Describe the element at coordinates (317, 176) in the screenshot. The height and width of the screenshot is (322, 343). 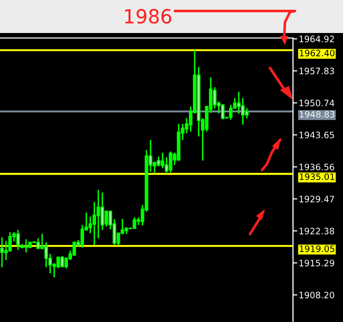
I see `ref-line-label: 1935.01` at that location.